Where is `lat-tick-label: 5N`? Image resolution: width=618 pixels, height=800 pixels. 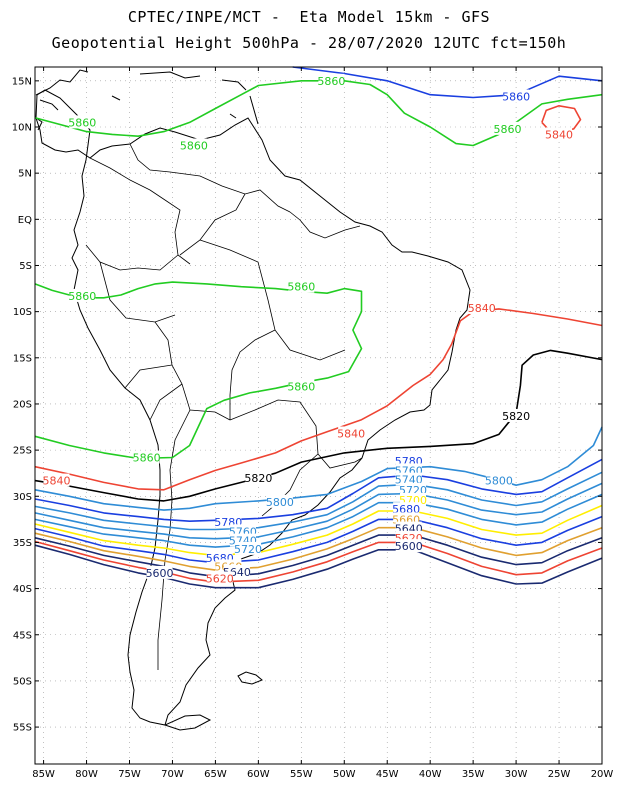
lat-tick-label: 5N is located at coordinates (25, 174).